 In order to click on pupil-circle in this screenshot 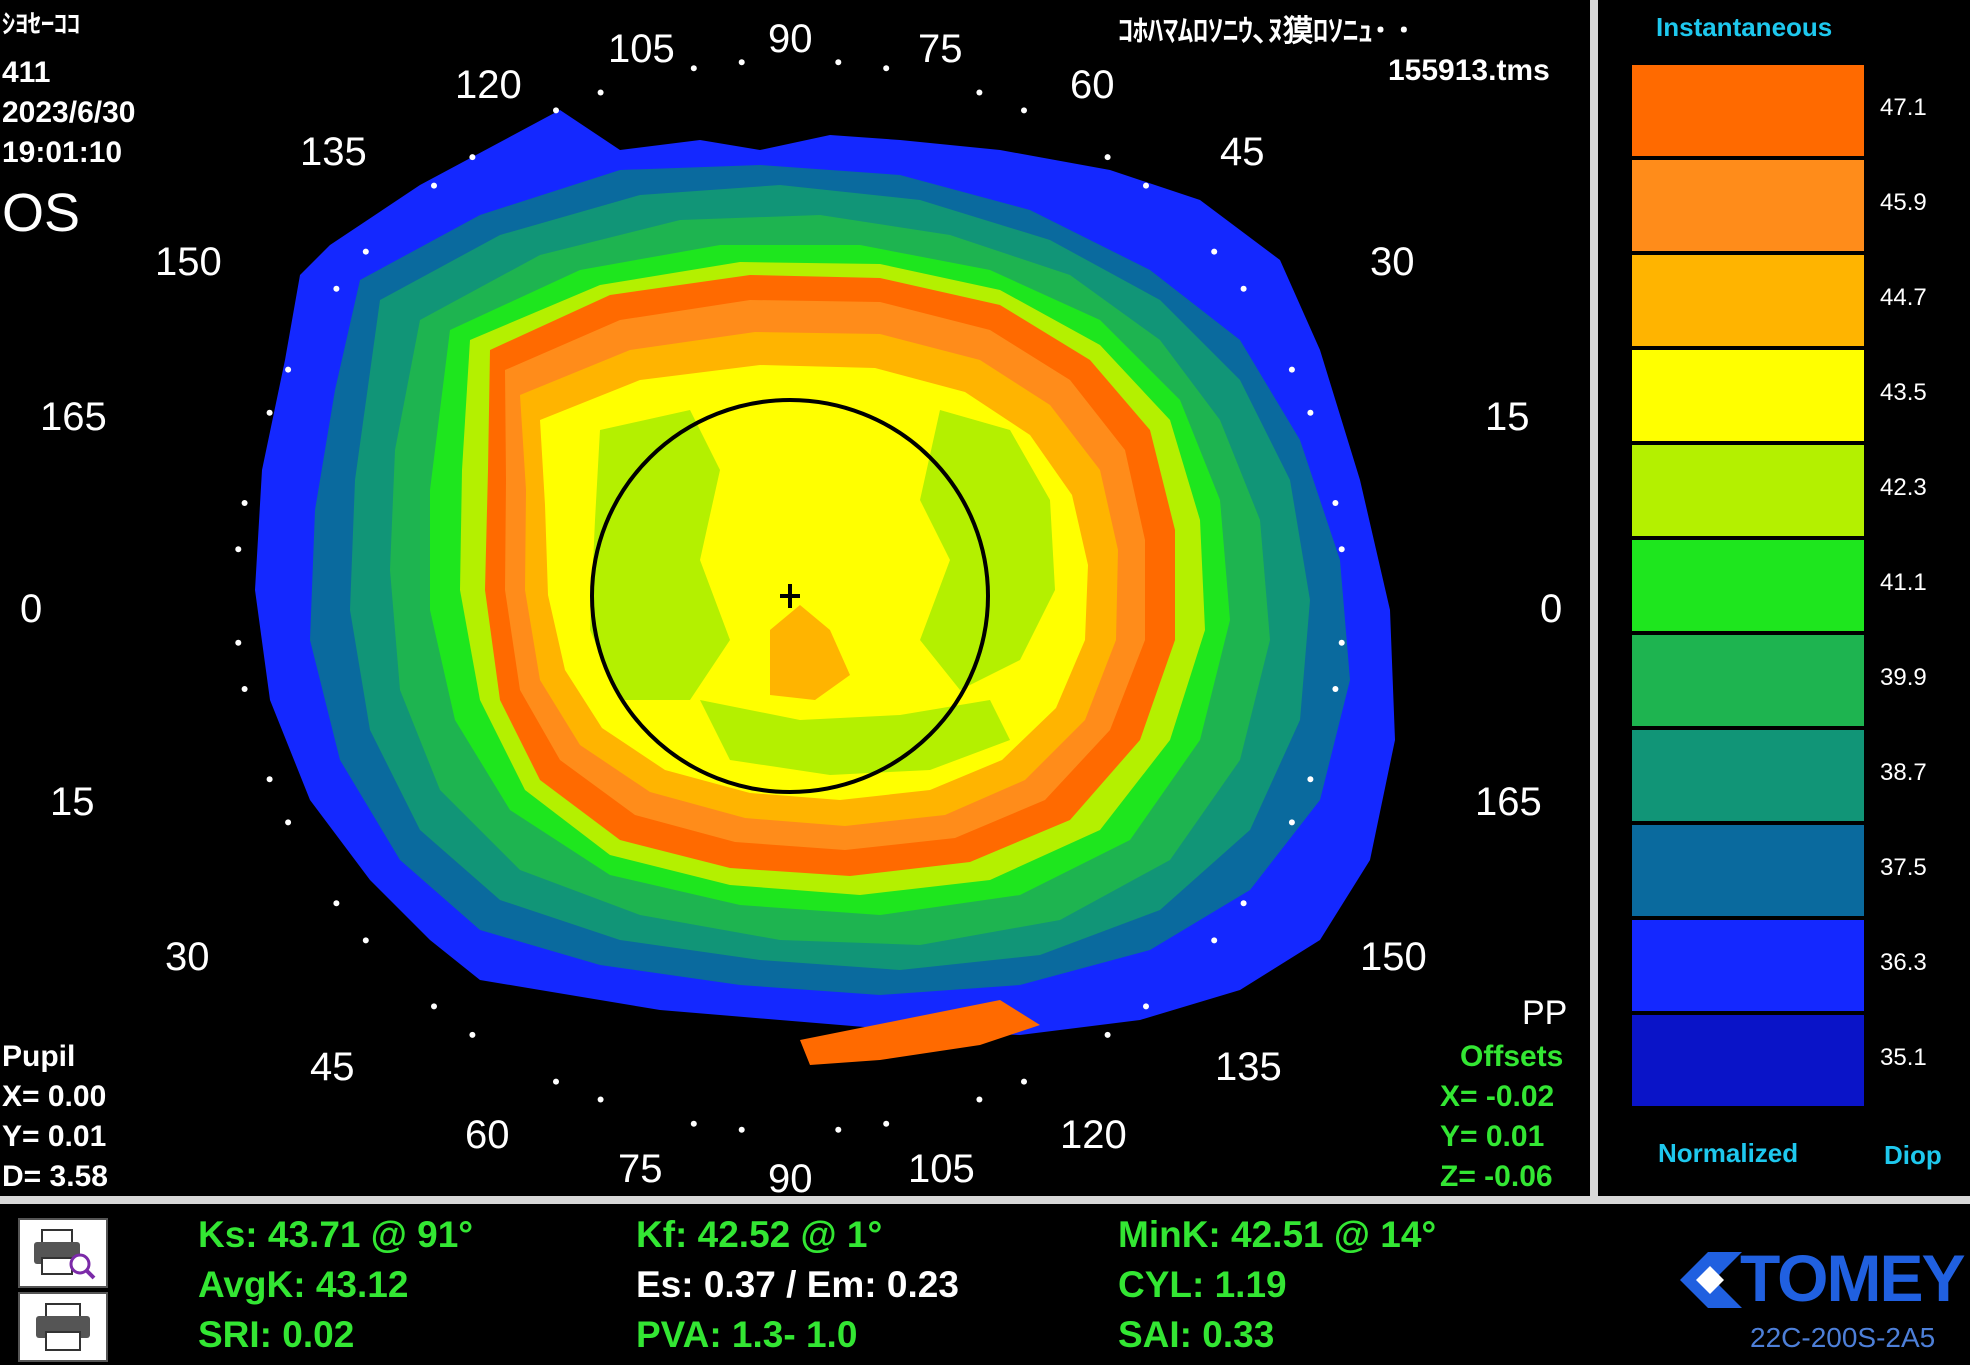, I will do `click(790, 596)`.